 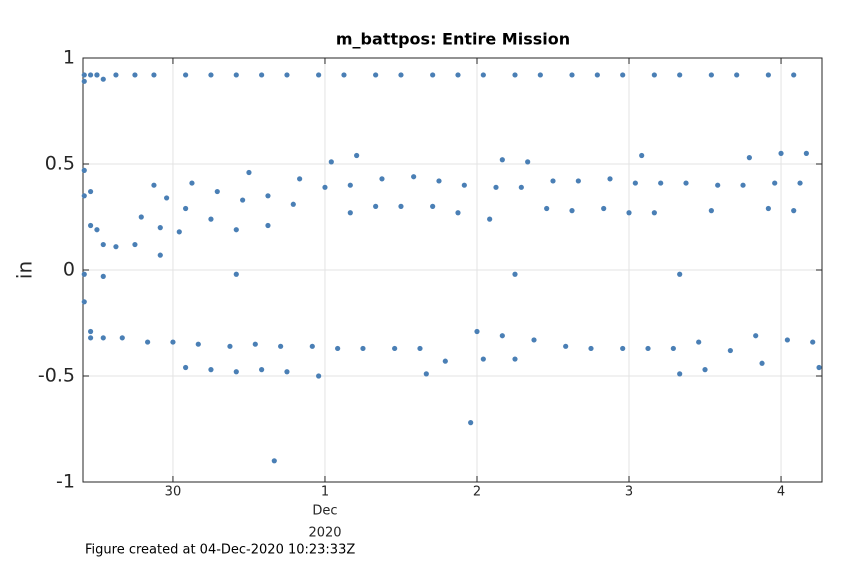 What do you see at coordinates (65, 482) in the screenshot?
I see `y-tick-label: -1` at bounding box center [65, 482].